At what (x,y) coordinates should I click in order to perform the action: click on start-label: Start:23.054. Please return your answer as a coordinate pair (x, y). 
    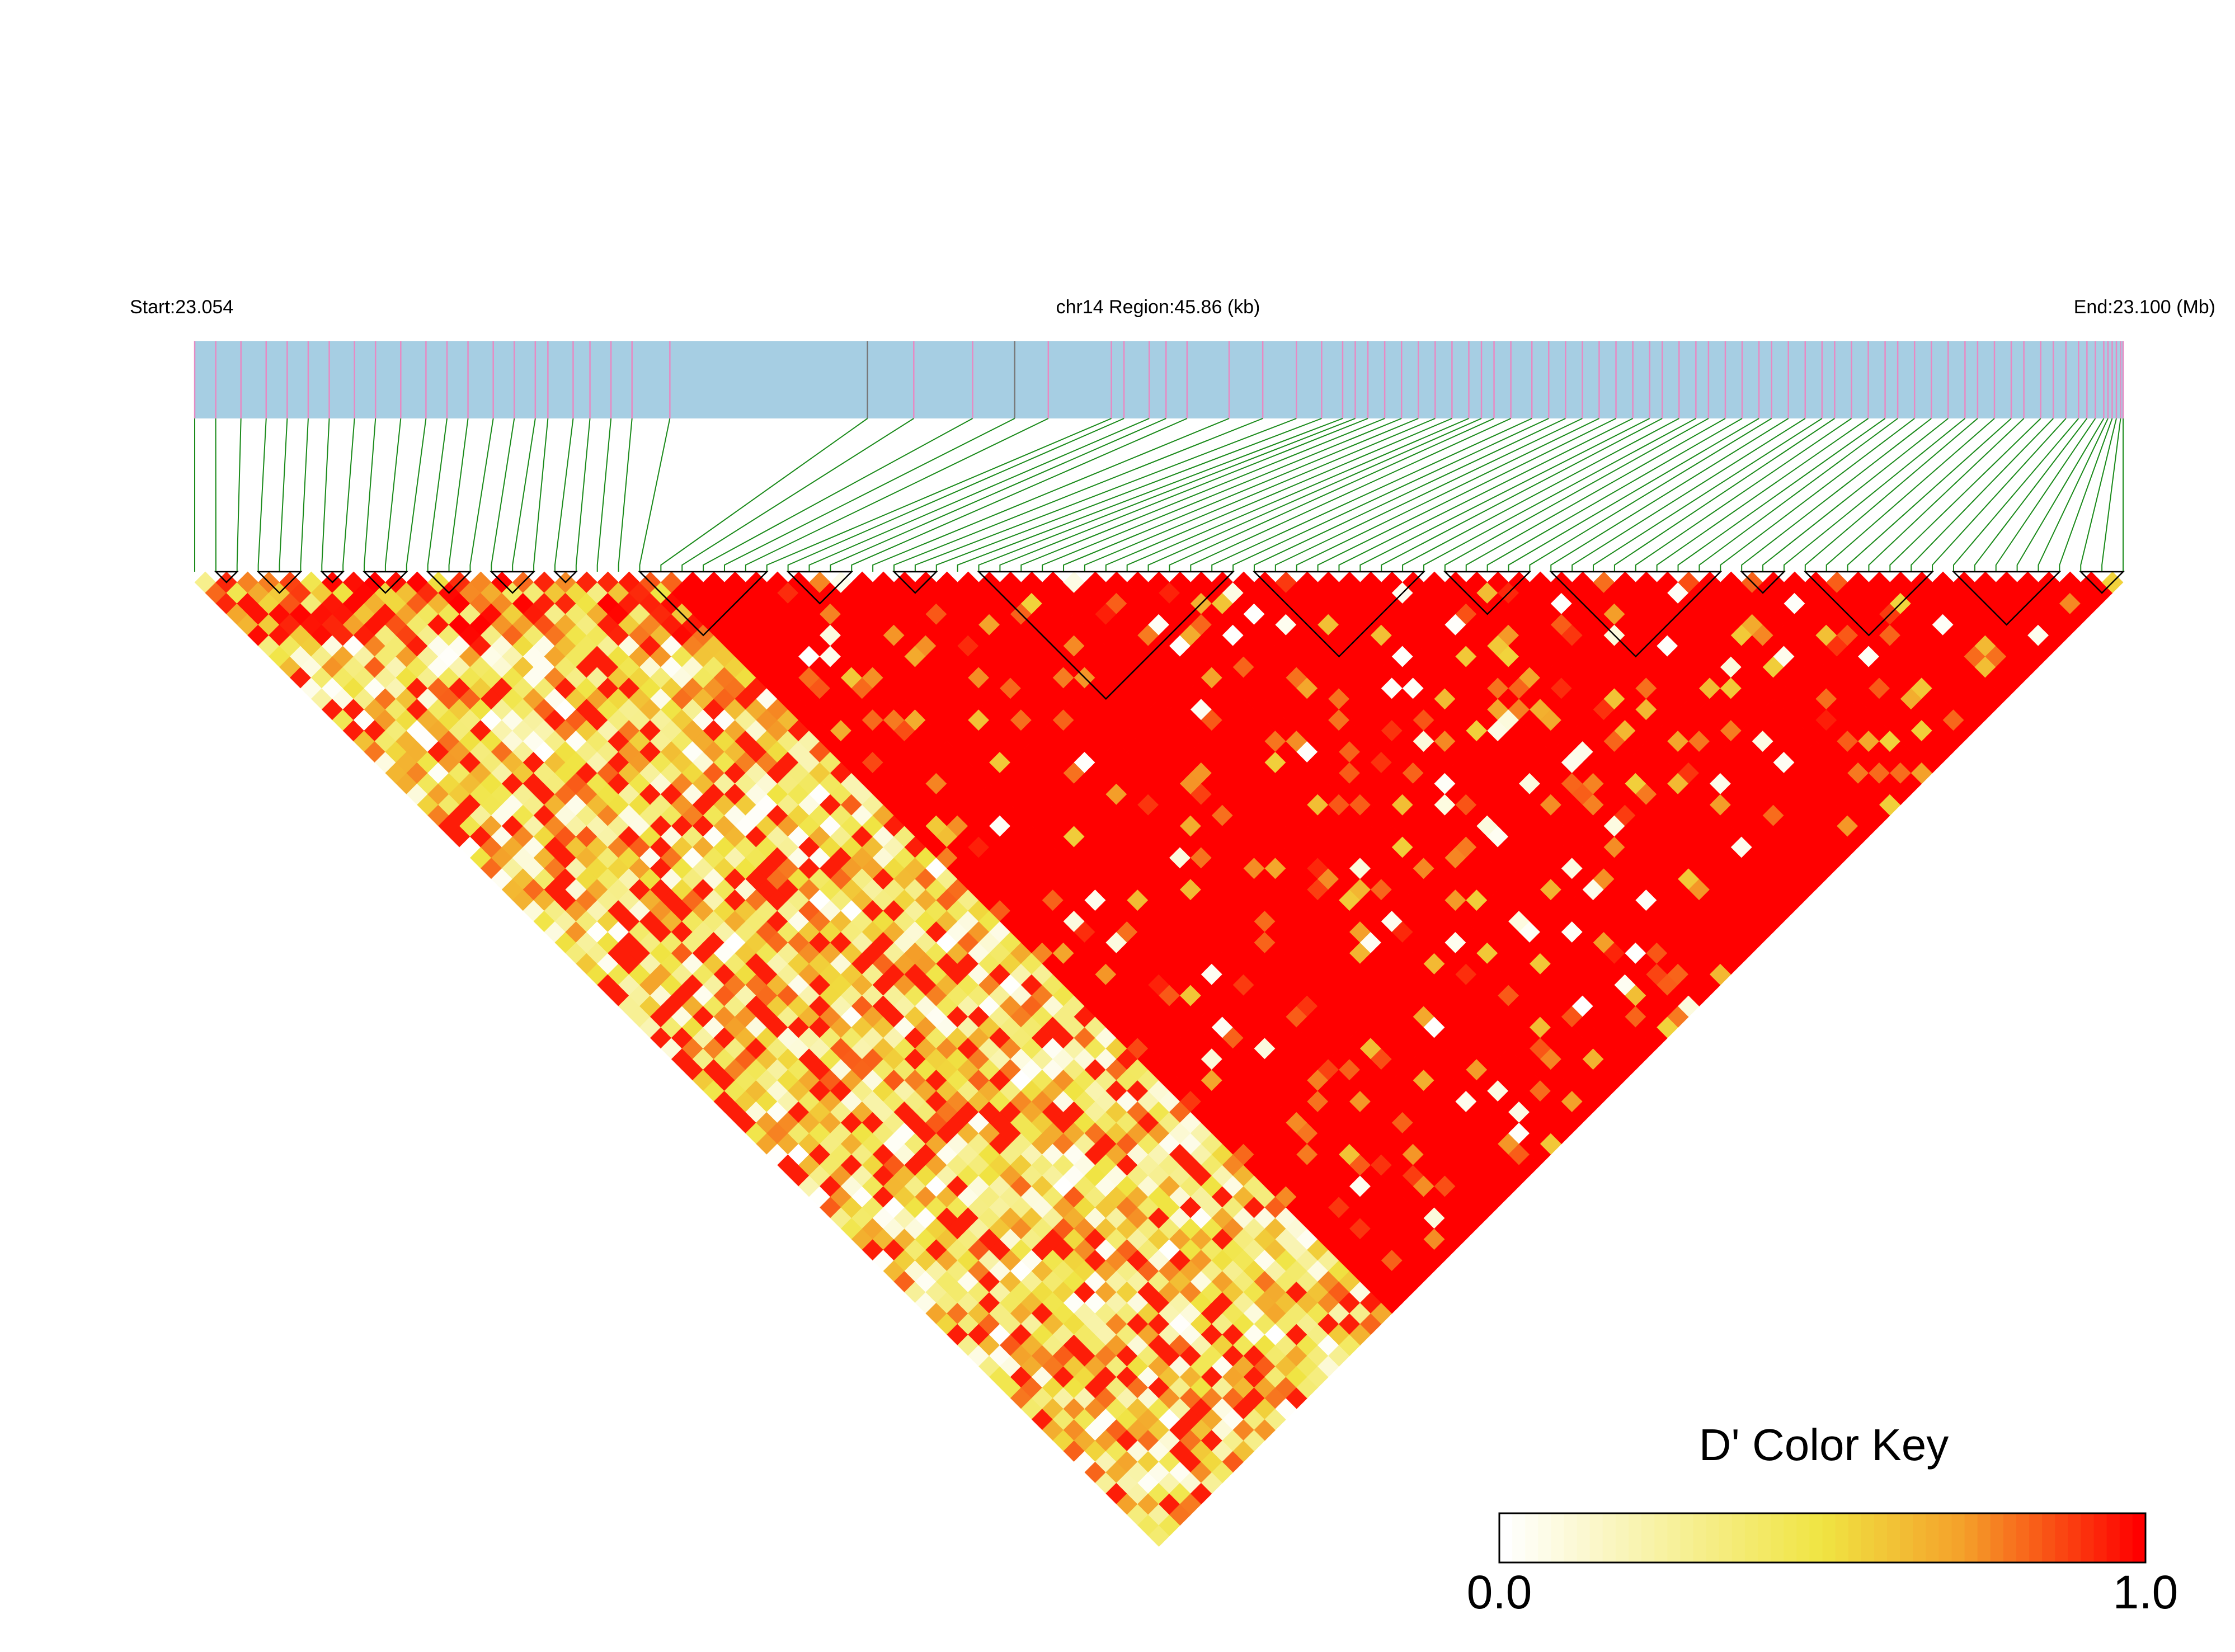
    Looking at the image, I should click on (181, 307).